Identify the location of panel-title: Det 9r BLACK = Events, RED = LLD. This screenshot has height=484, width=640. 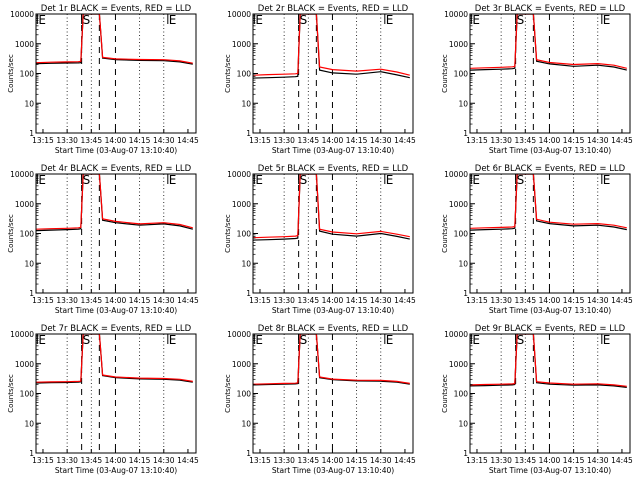
(550, 329).